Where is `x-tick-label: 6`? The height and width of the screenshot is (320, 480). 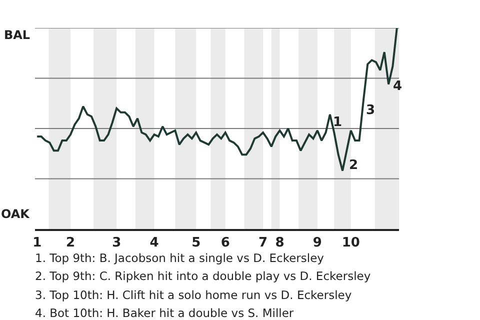 x-tick-label: 6 is located at coordinates (225, 243).